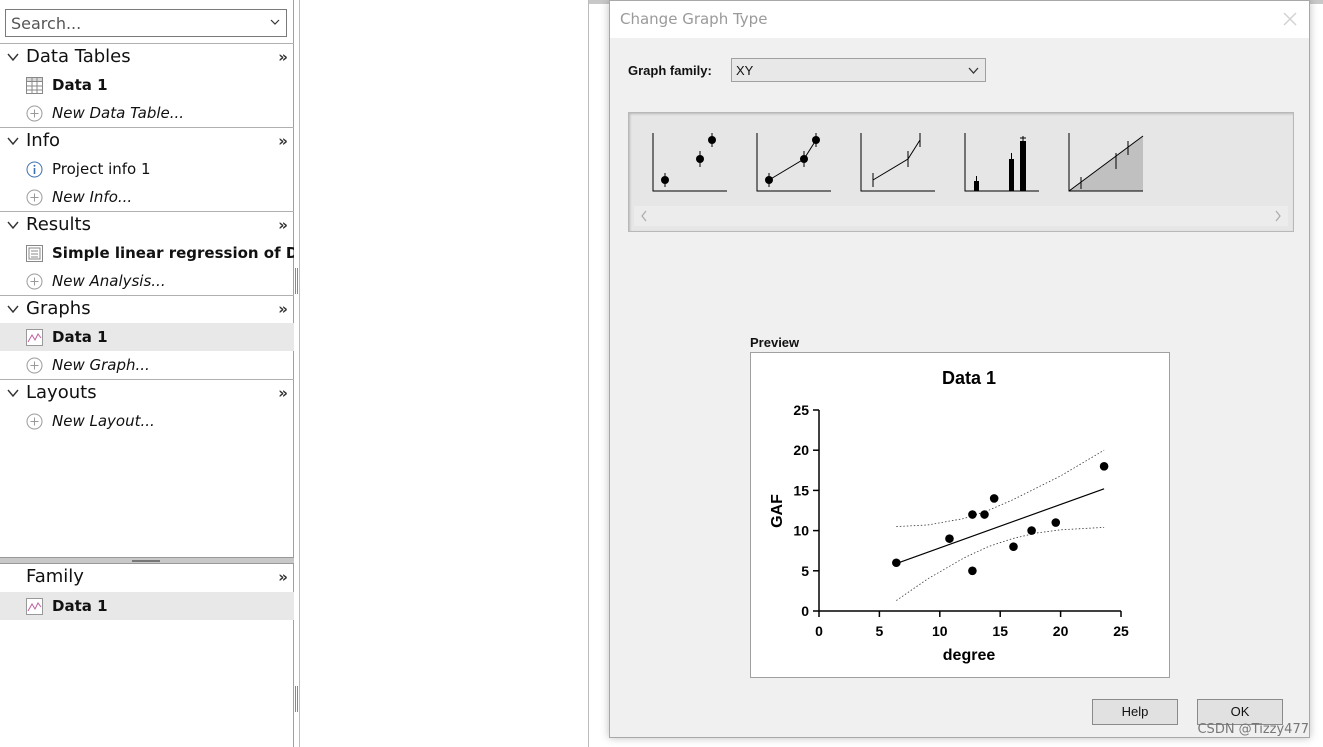 The width and height of the screenshot is (1323, 747). Describe the element at coordinates (858, 70) in the screenshot. I see `graph-family-select: XY` at that location.